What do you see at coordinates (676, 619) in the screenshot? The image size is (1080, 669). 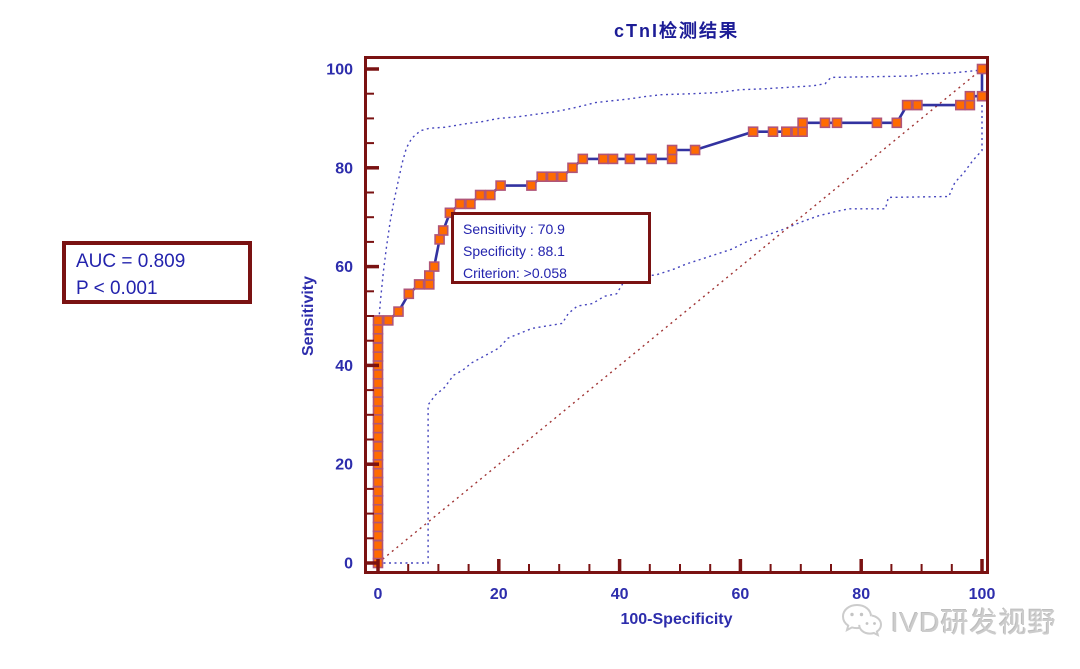 I see `x-axis-title: 100-Specificity` at bounding box center [676, 619].